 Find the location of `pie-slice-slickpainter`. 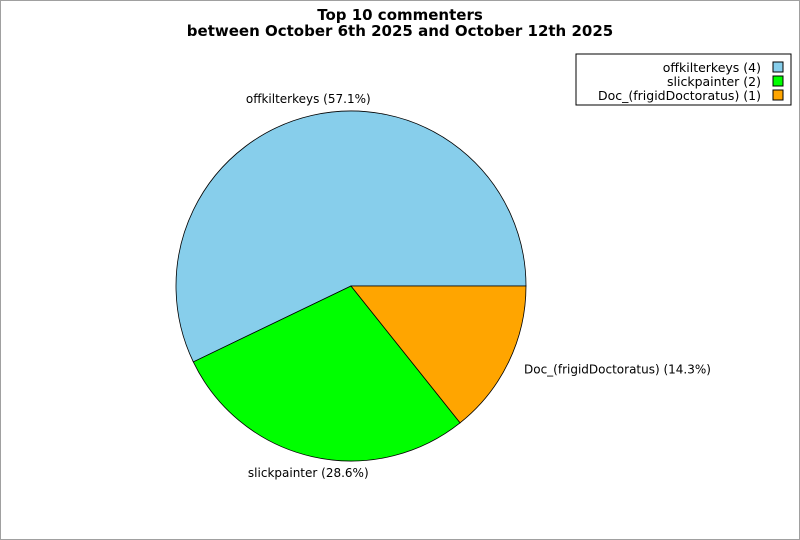

pie-slice-slickpainter is located at coordinates (326, 373).